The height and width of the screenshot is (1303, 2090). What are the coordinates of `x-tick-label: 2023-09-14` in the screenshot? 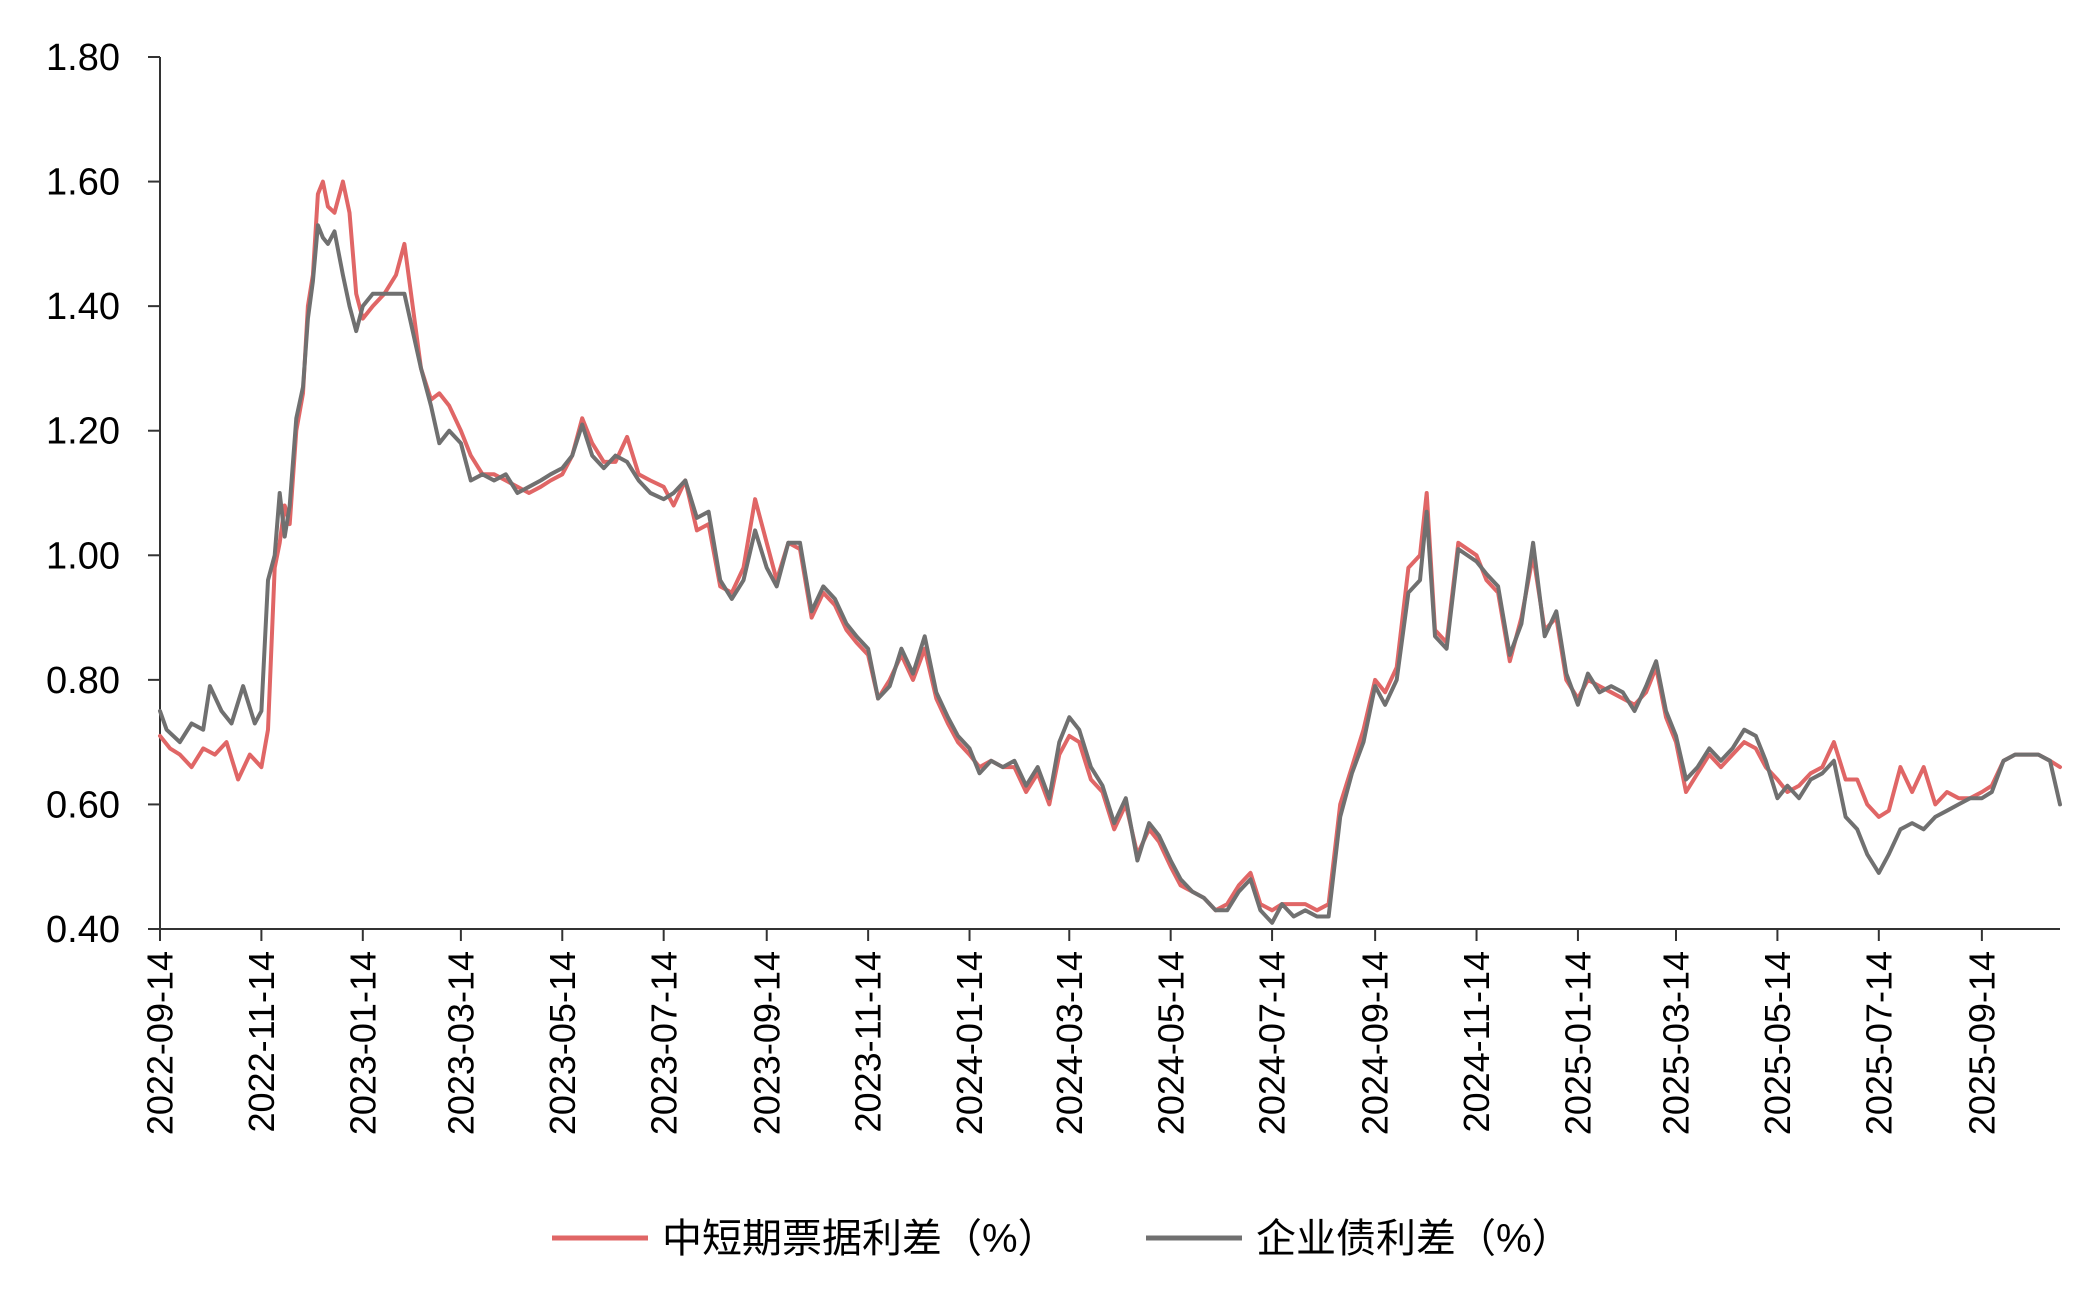 It's located at (766, 1043).